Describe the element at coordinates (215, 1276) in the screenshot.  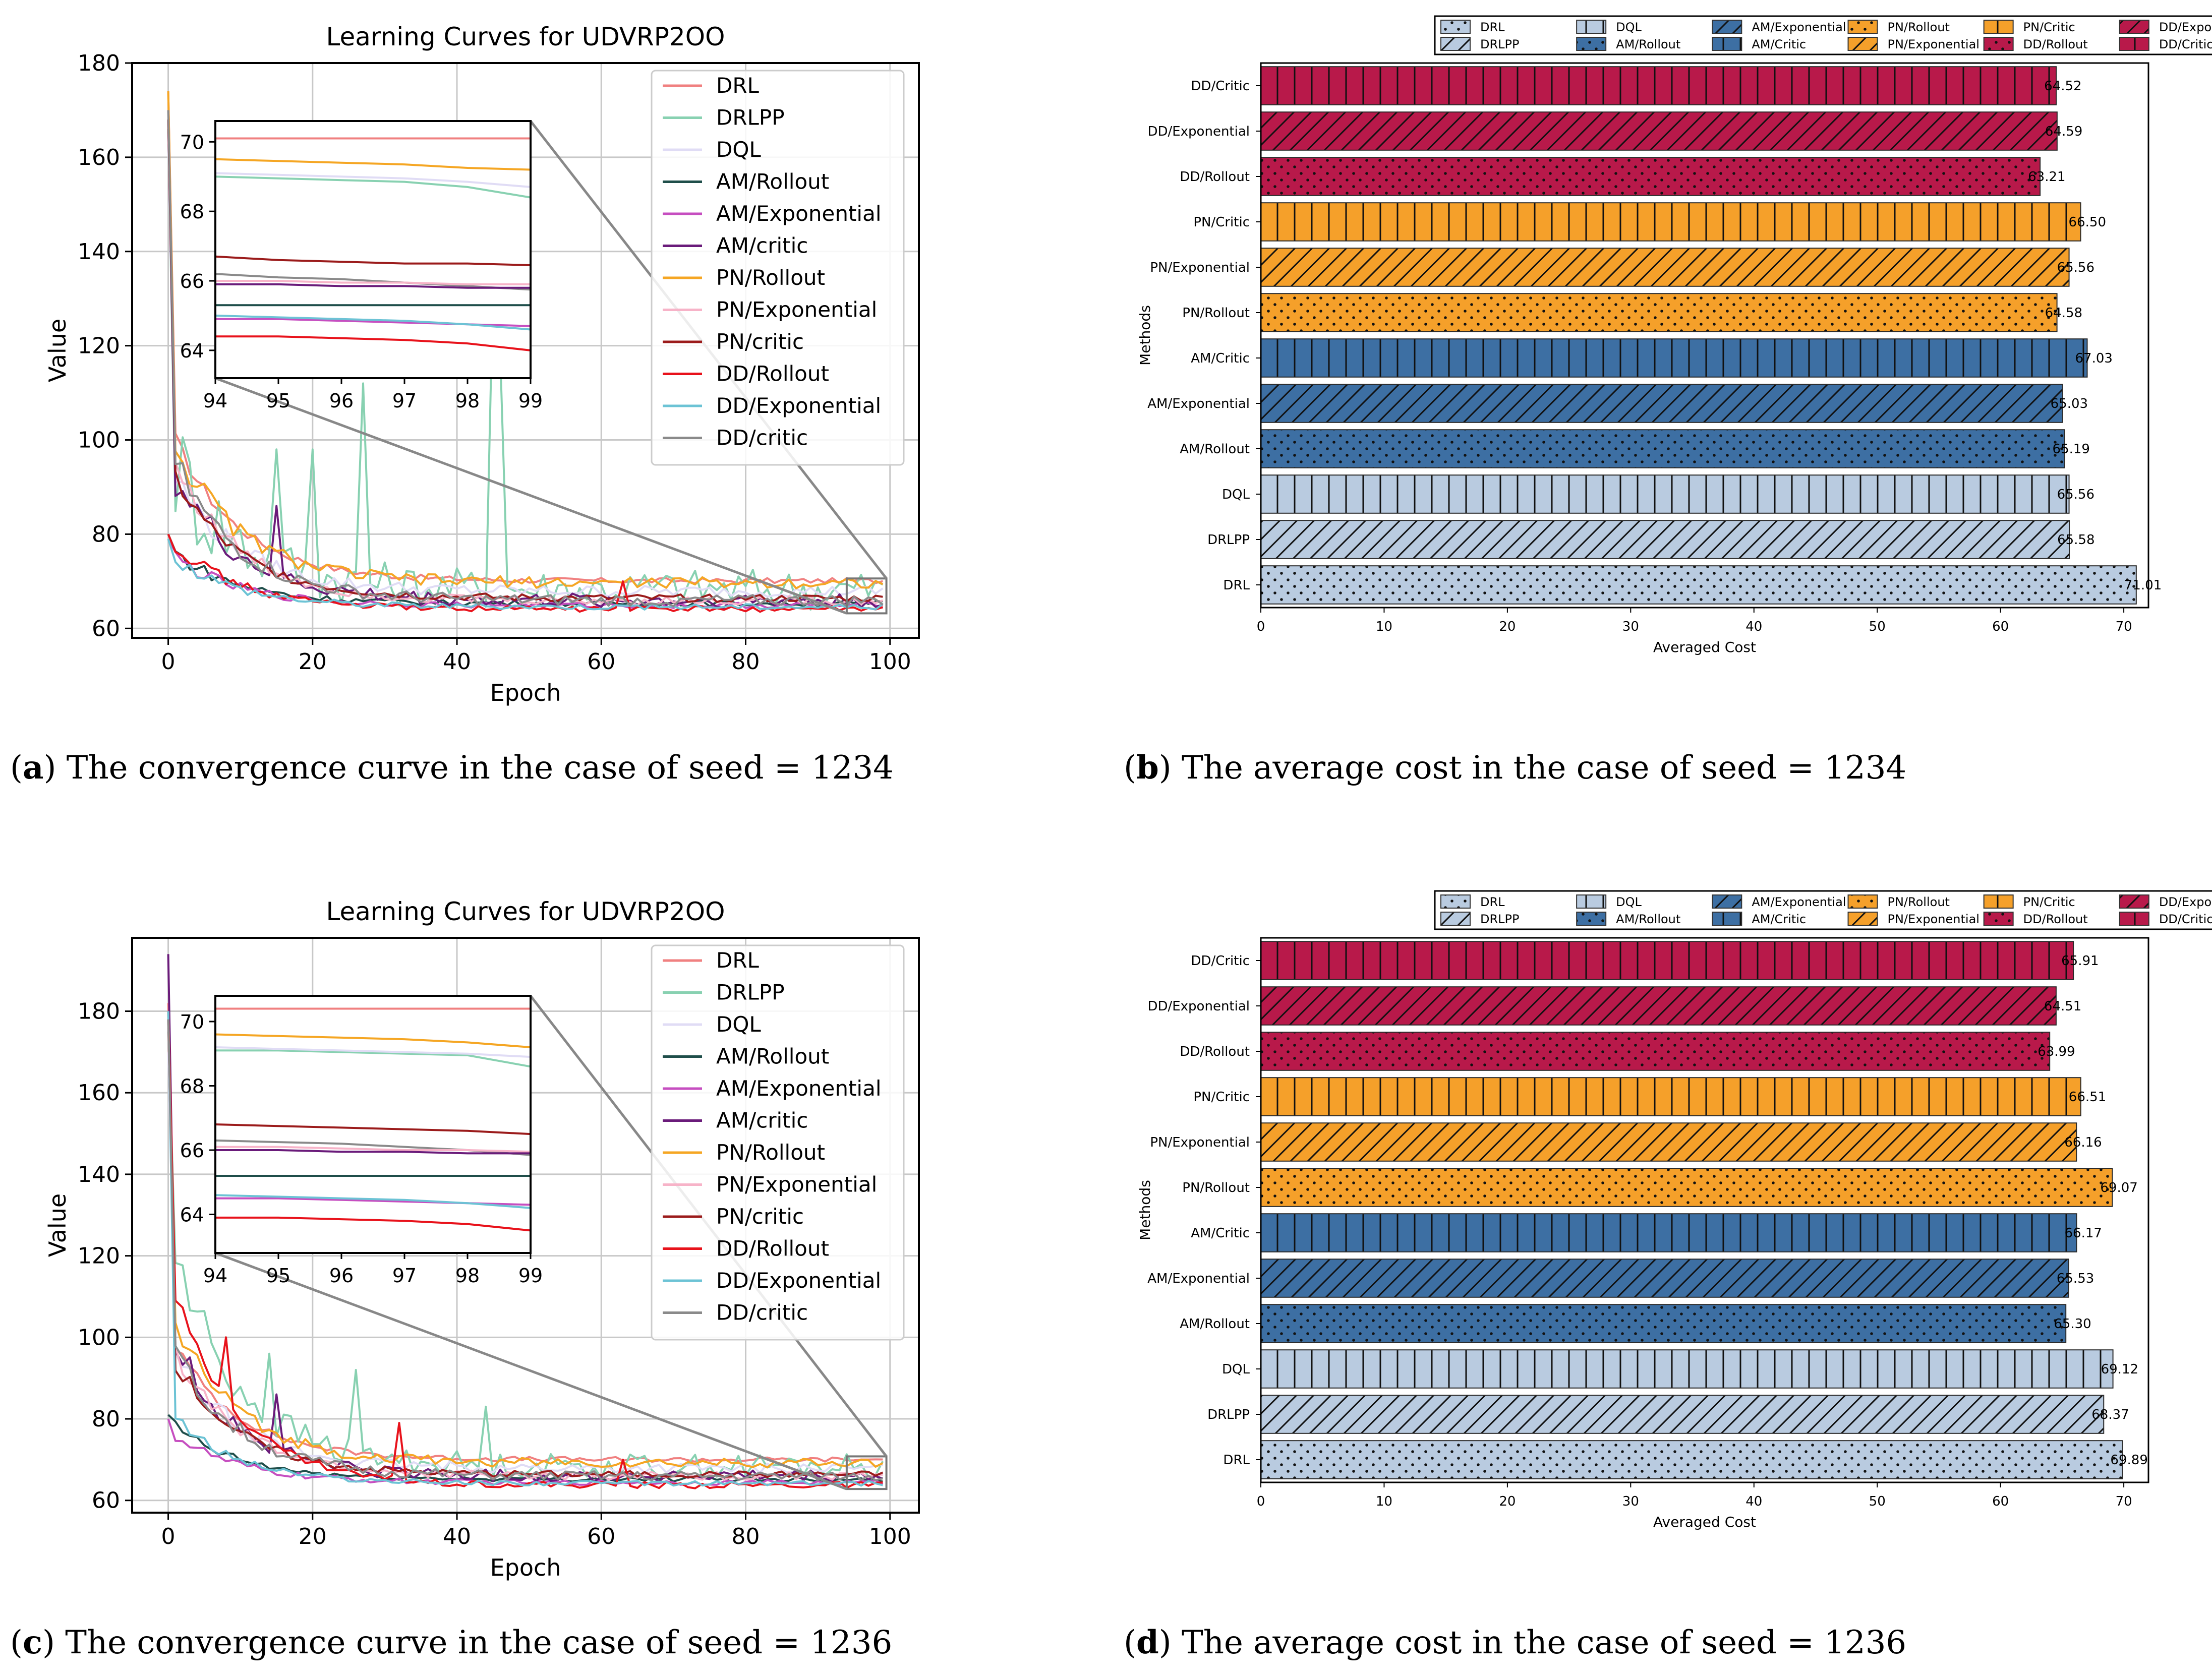
I see `inset-x-tick-label: 94` at that location.